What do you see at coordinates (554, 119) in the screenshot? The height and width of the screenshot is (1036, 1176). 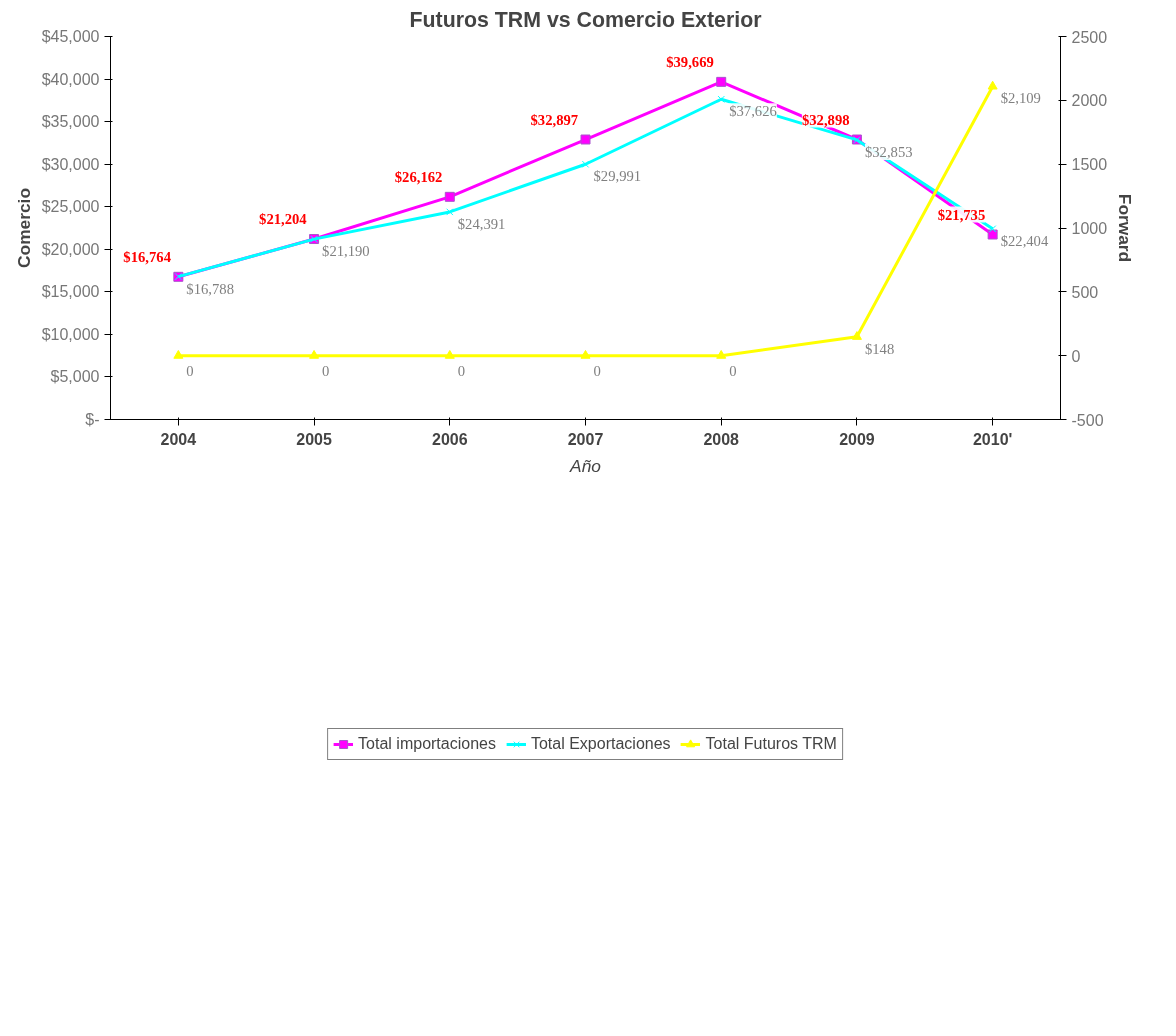 I see `data-label: $32,897` at bounding box center [554, 119].